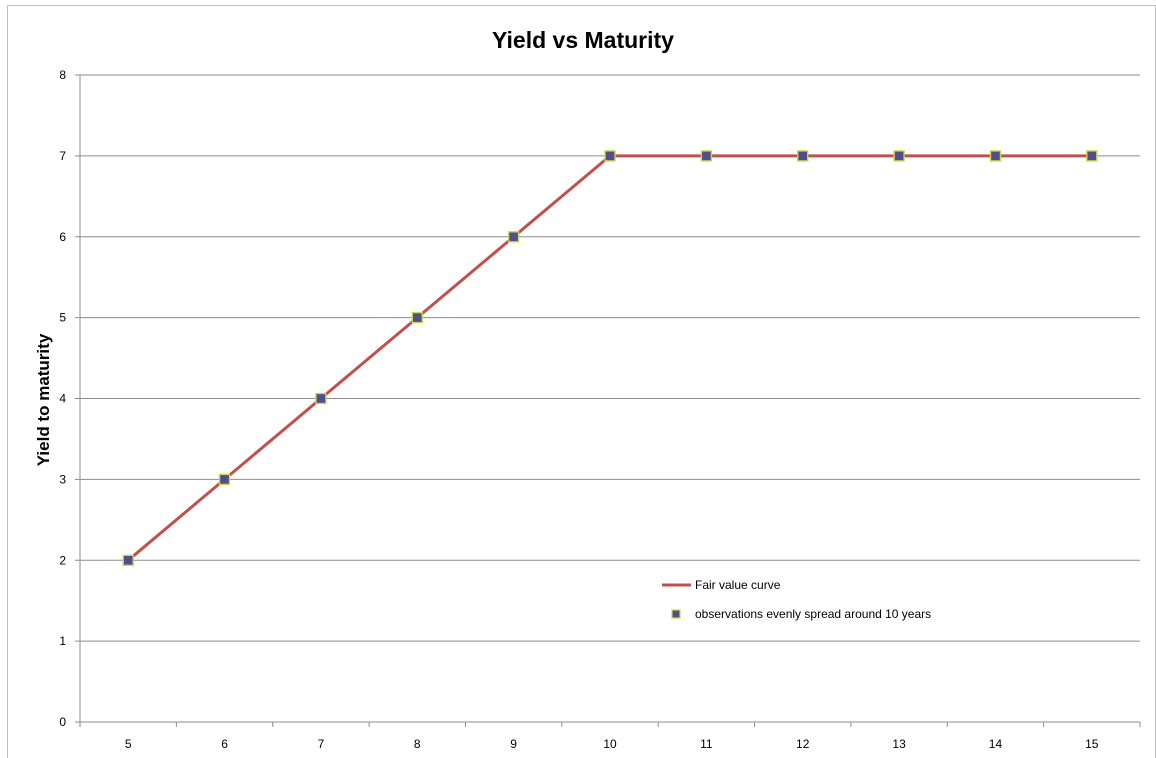  Describe the element at coordinates (676, 614) in the screenshot. I see `legend-swatch-observations` at that location.